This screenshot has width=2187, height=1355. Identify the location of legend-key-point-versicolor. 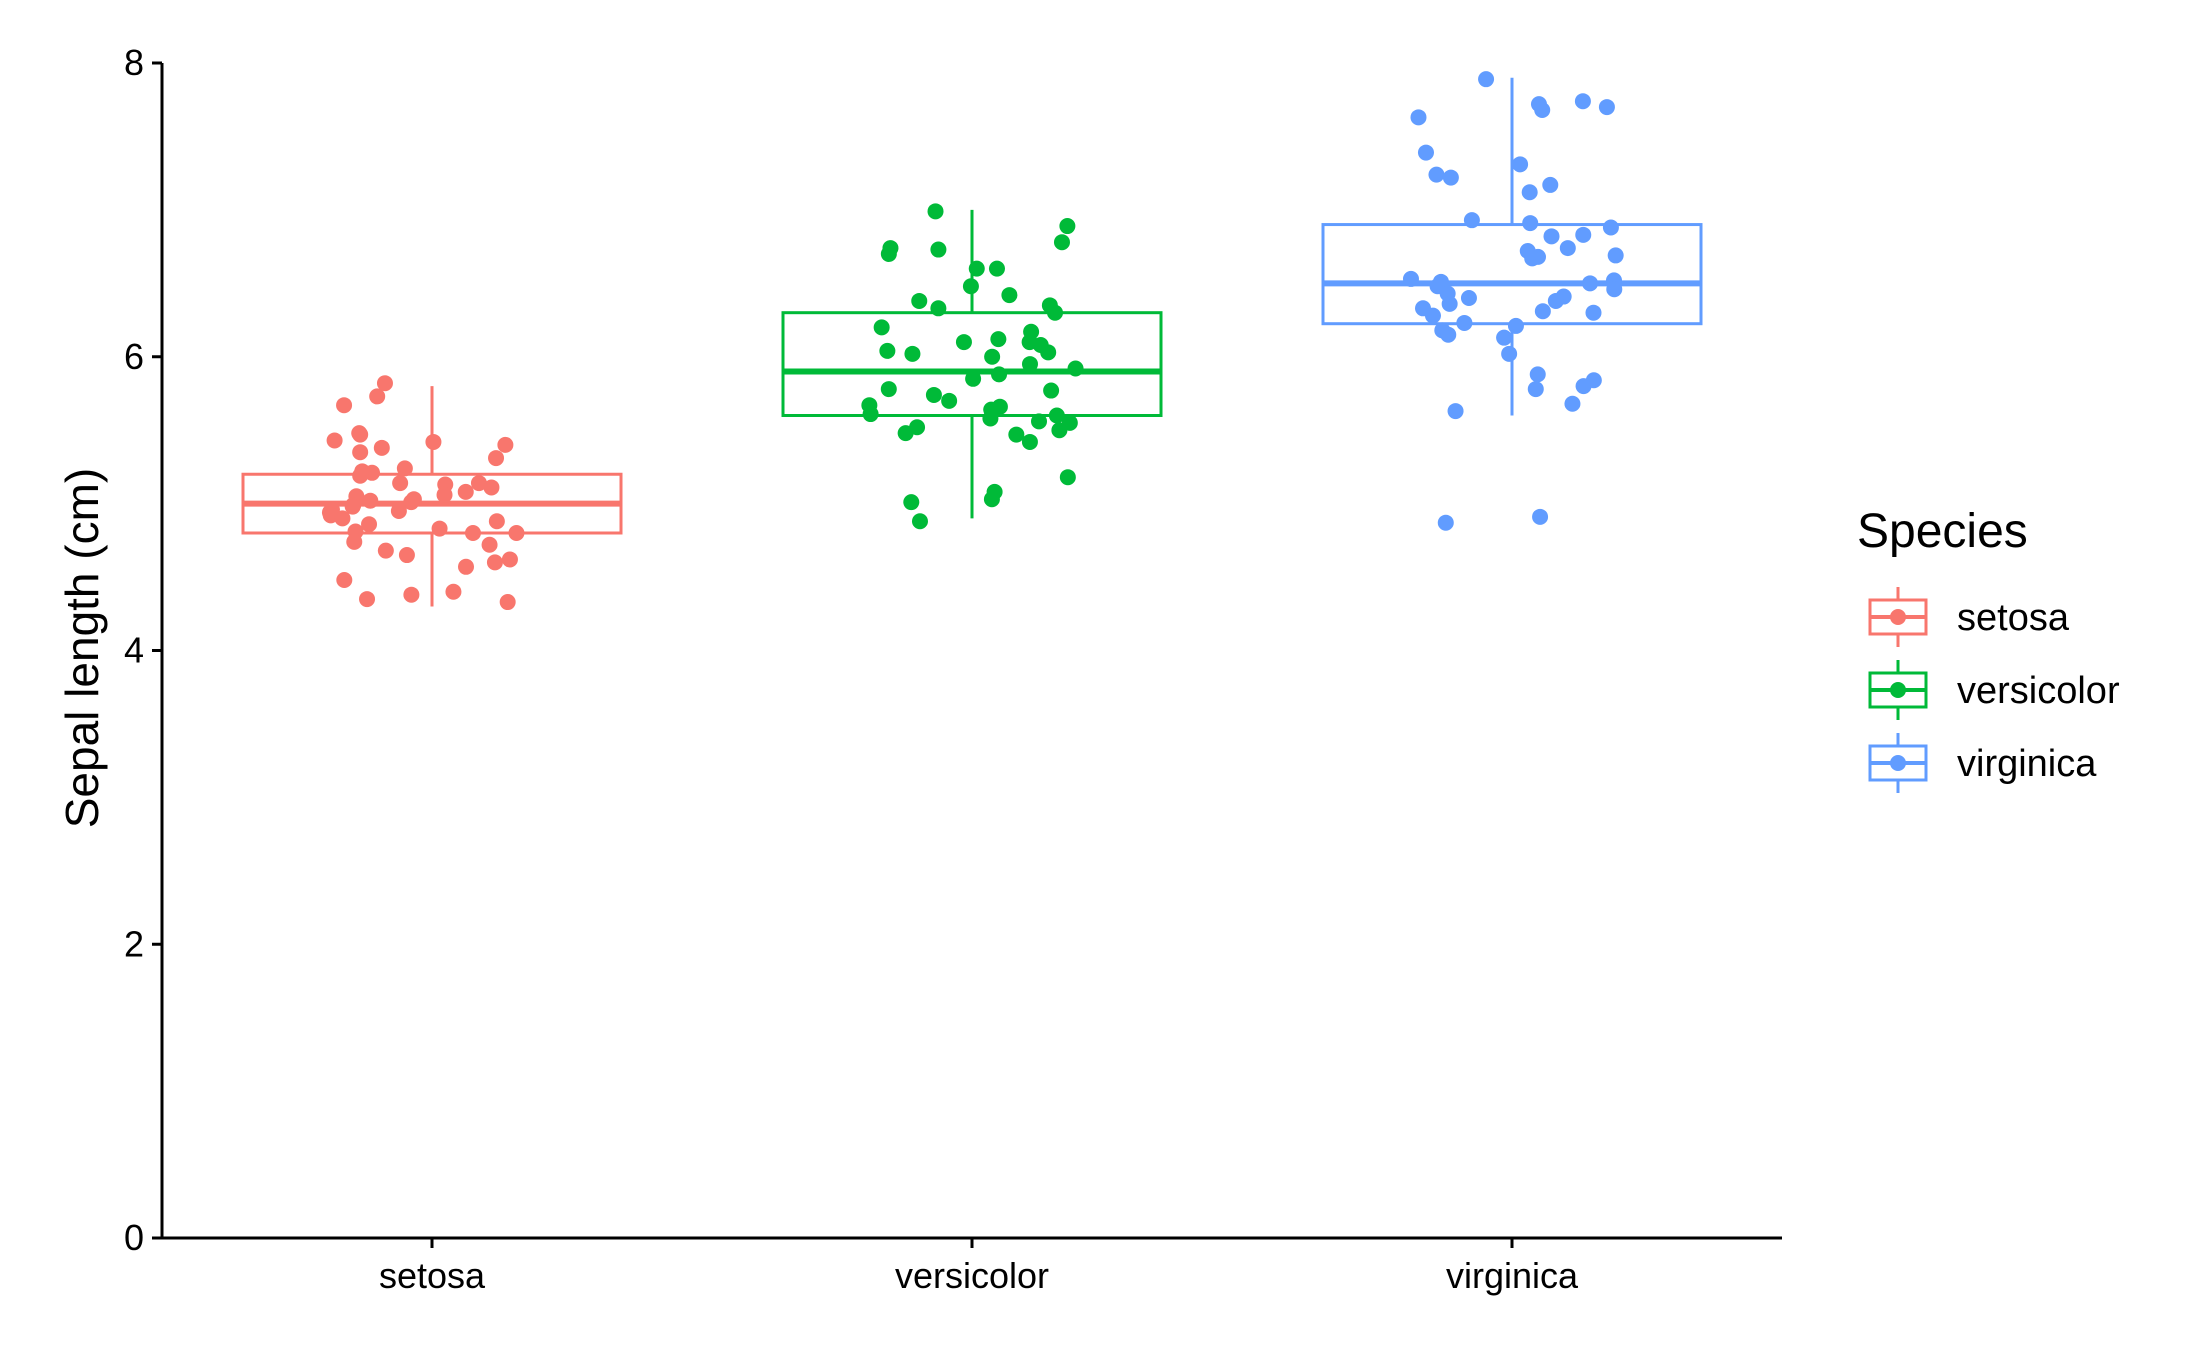
(1898, 690).